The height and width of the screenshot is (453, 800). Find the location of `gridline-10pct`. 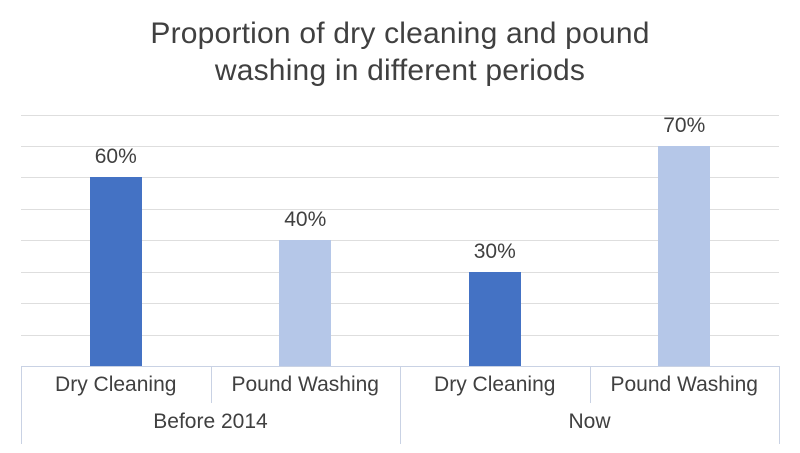

gridline-10pct is located at coordinates (400, 335).